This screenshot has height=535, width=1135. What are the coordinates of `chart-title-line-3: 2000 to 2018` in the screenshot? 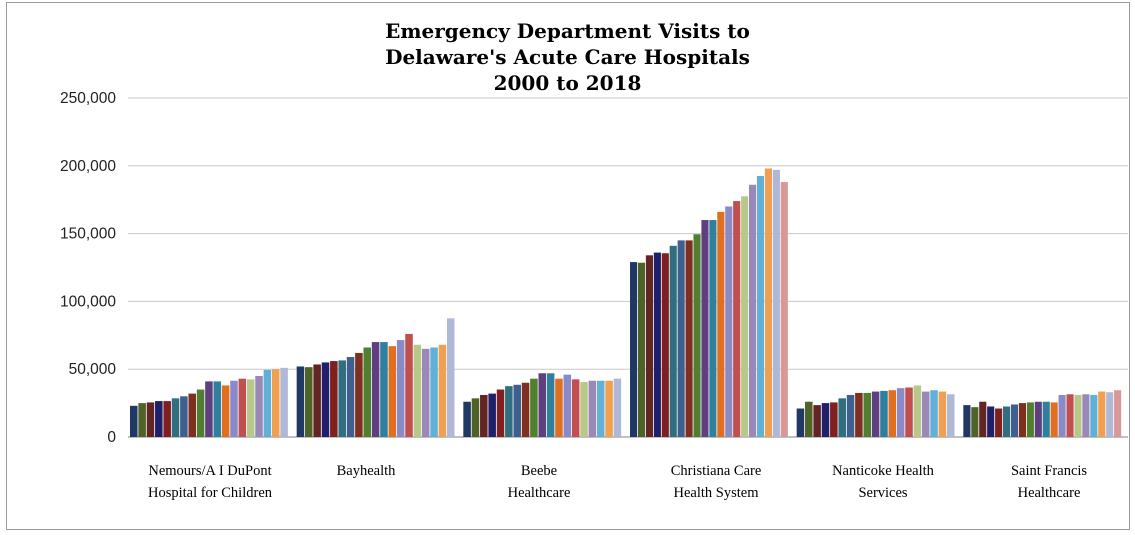 It's located at (567, 83).